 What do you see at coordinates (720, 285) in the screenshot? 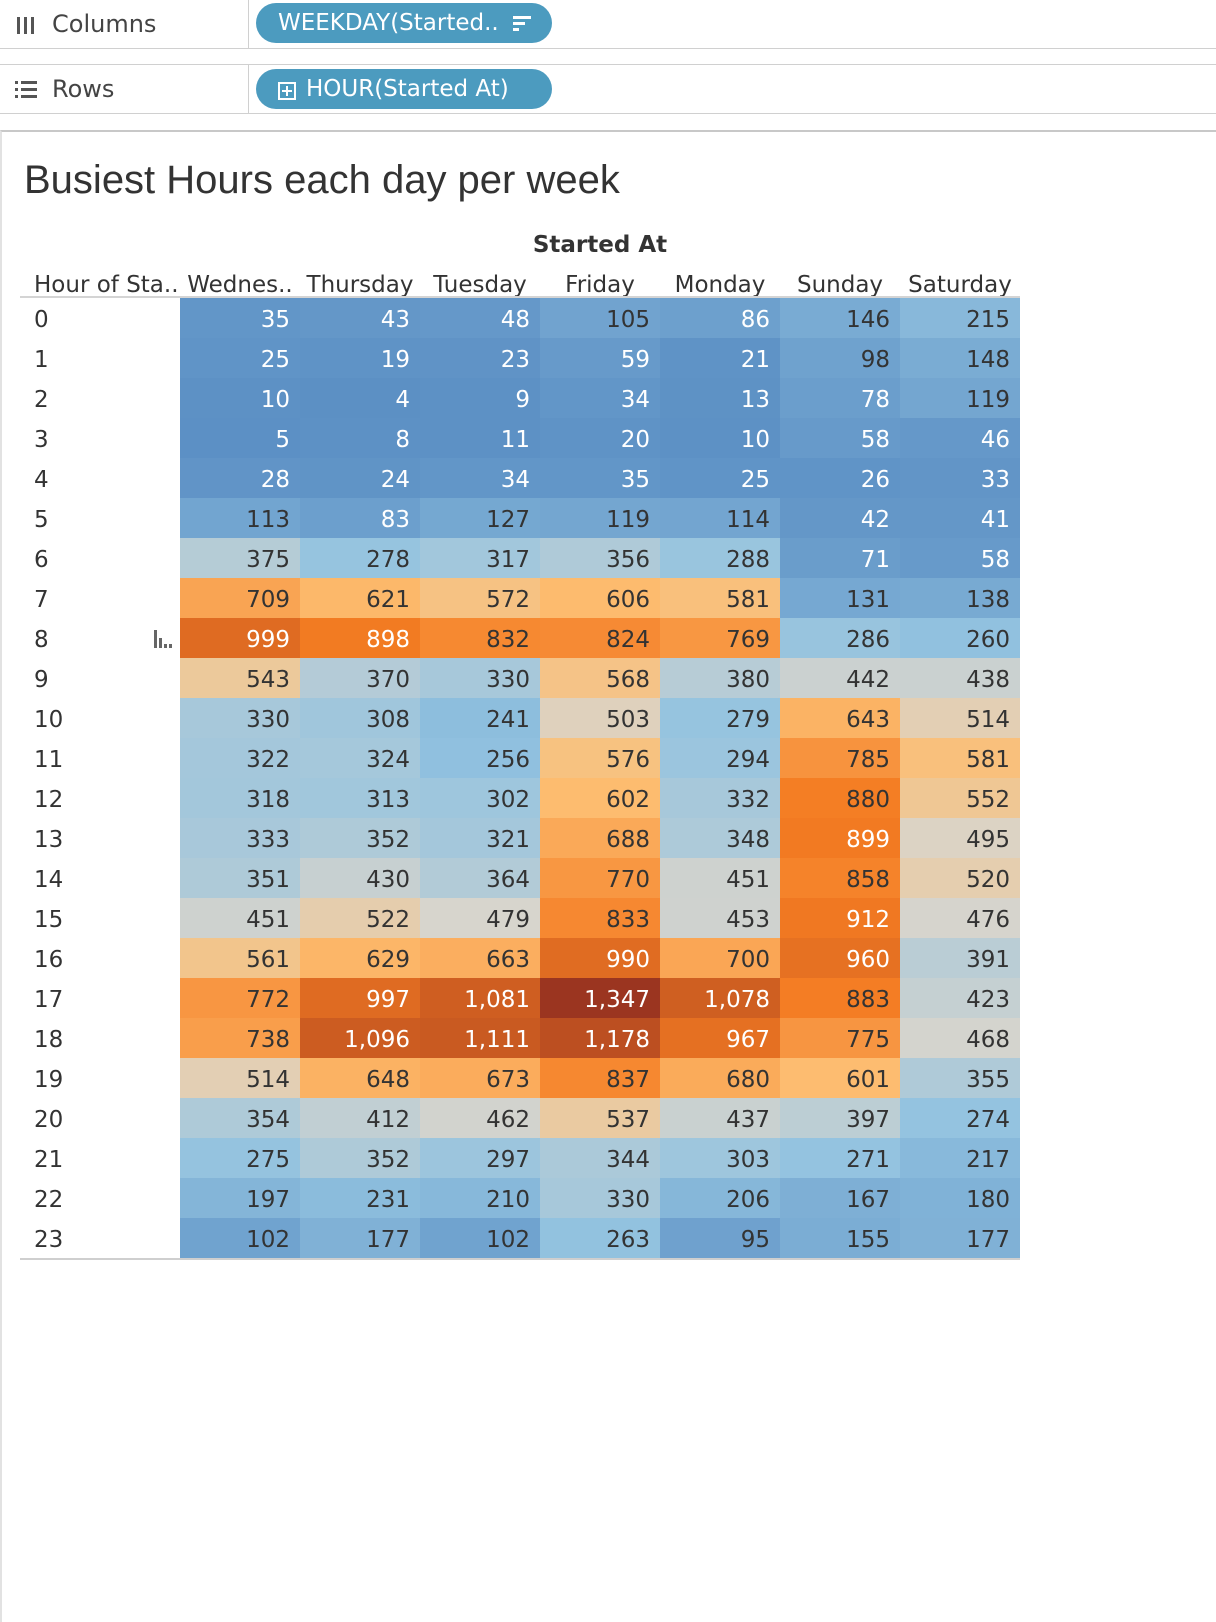
I see `column-header: Monday` at bounding box center [720, 285].